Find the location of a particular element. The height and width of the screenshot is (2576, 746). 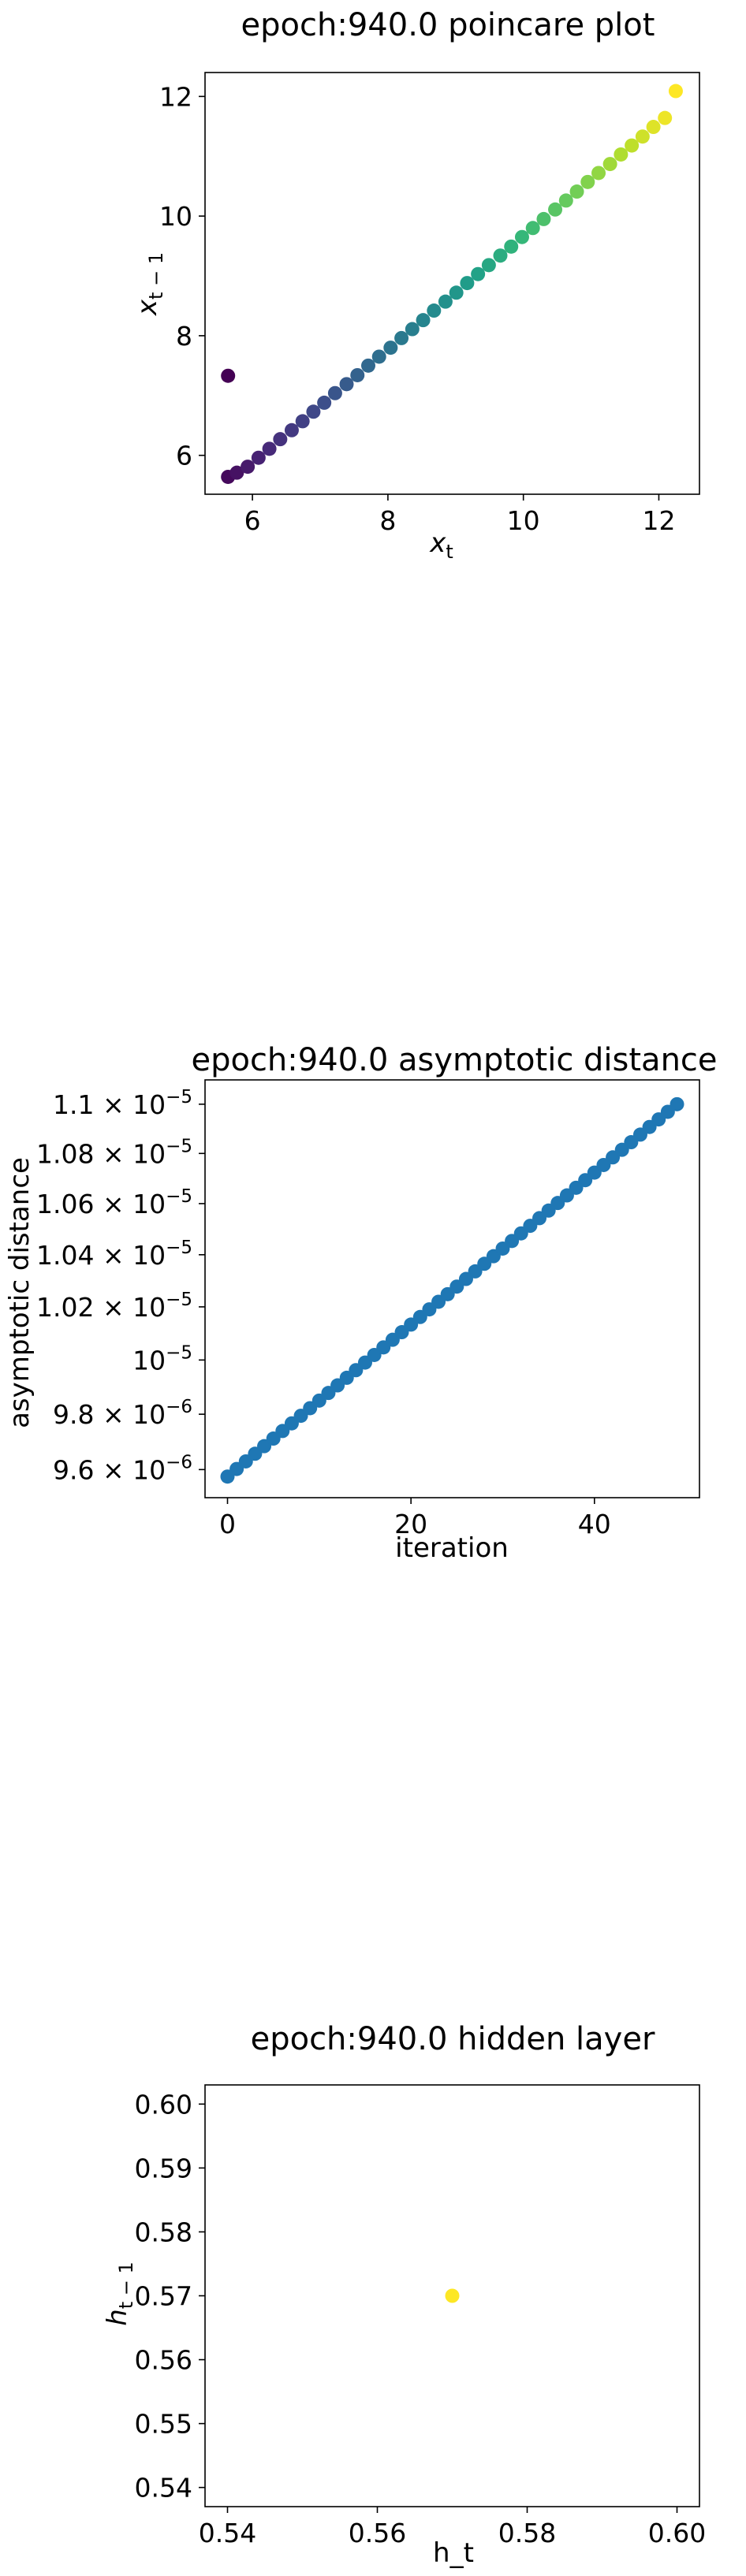

asymptotic-x-label: iteration is located at coordinates (452, 1548).